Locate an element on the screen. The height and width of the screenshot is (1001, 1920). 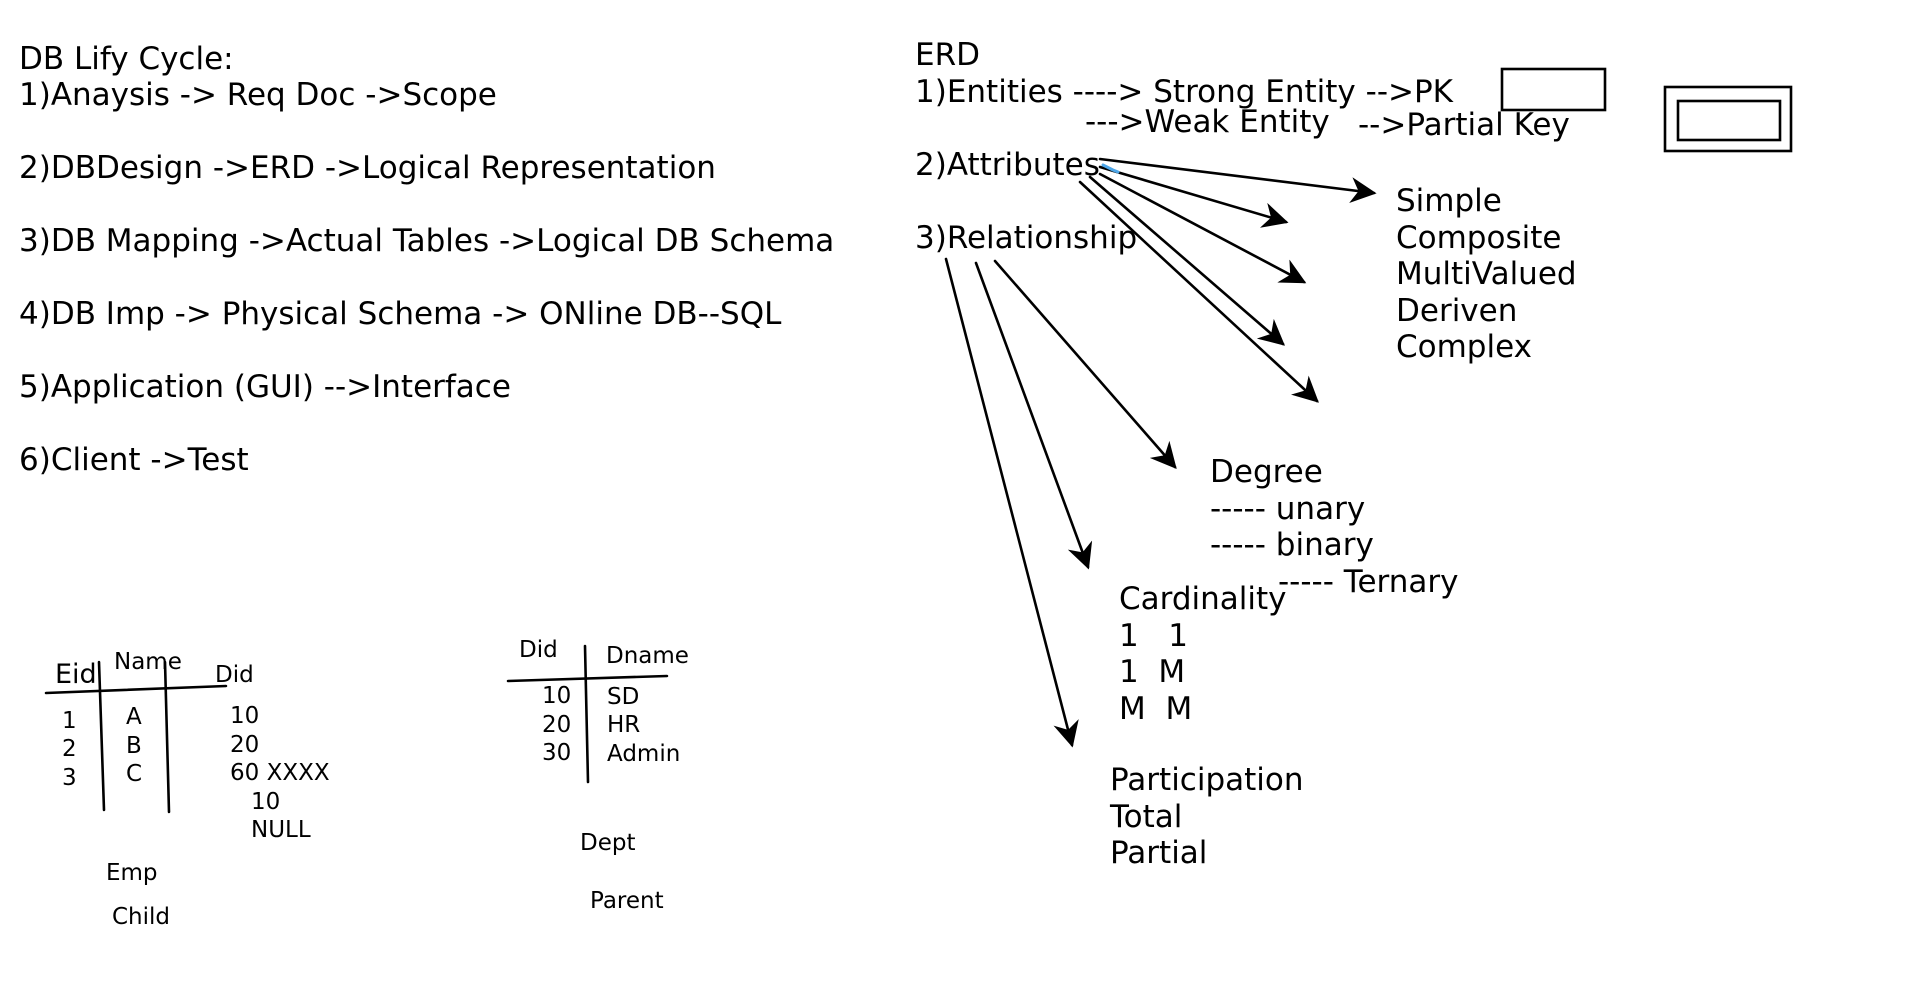
dept-name-2: HR is located at coordinates (624, 725).